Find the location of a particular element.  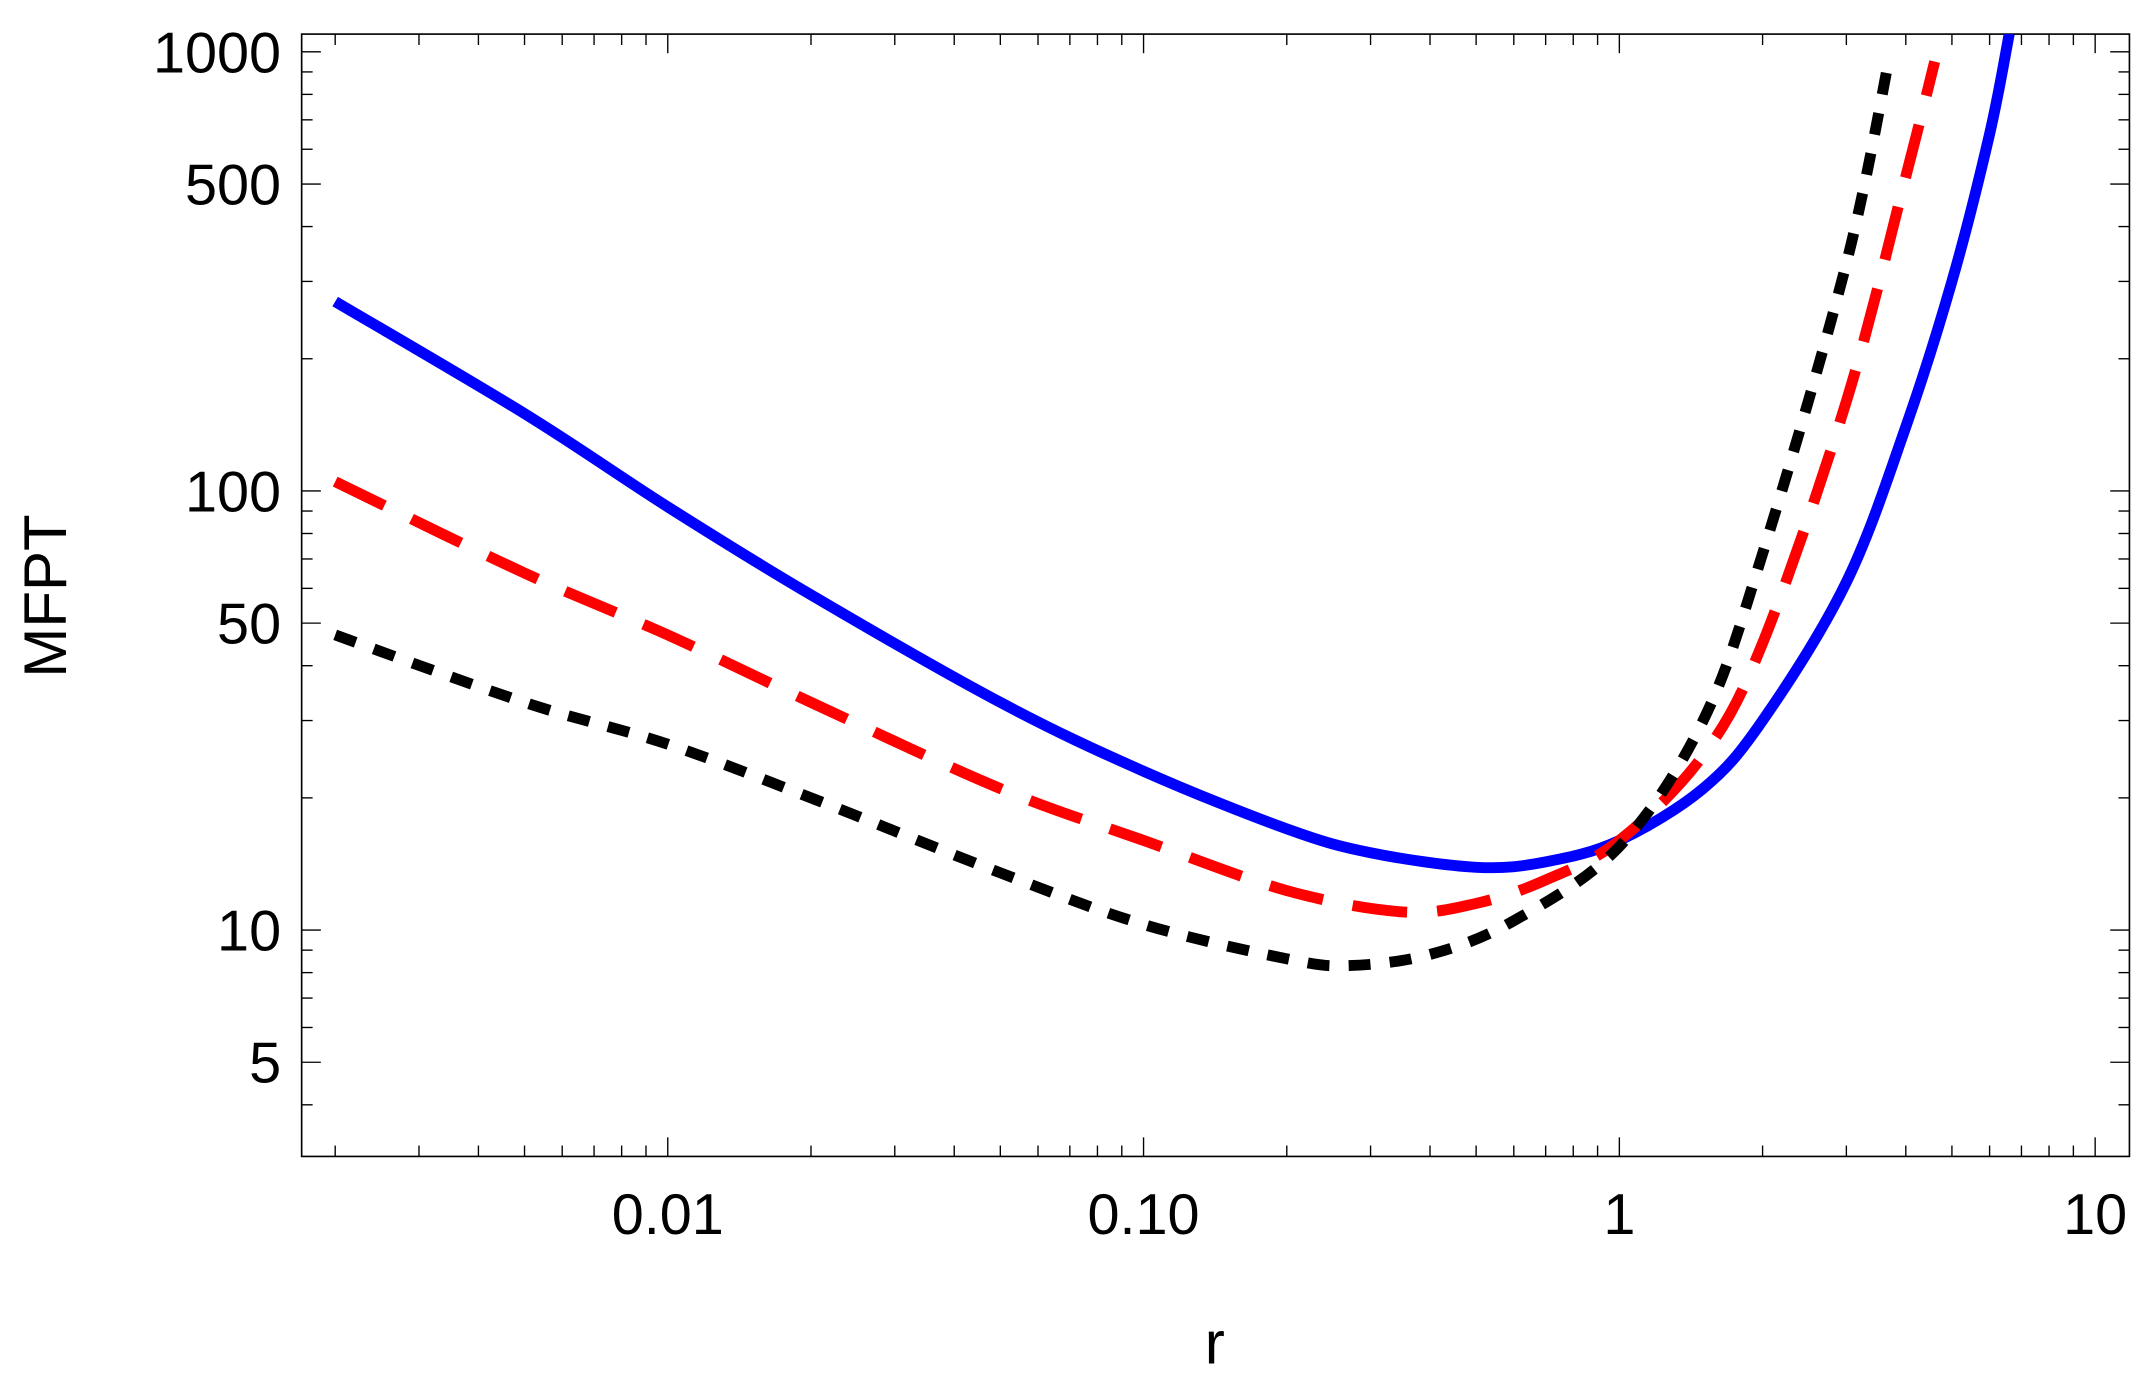

y-tick-label: 1000 is located at coordinates (217, 53).